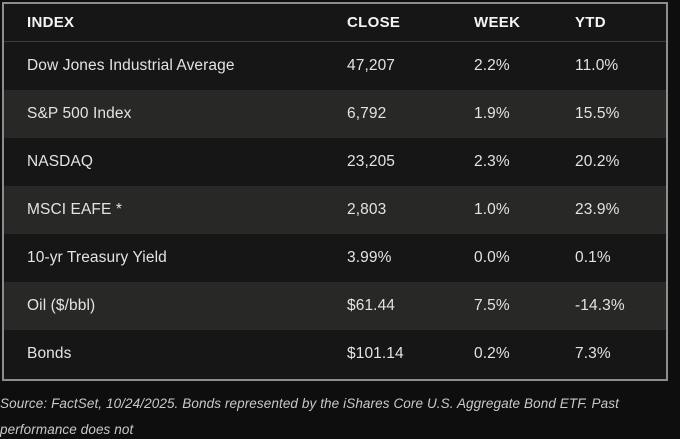 The height and width of the screenshot is (439, 680). What do you see at coordinates (60, 161) in the screenshot?
I see `index-name-cell: NASDAQ` at bounding box center [60, 161].